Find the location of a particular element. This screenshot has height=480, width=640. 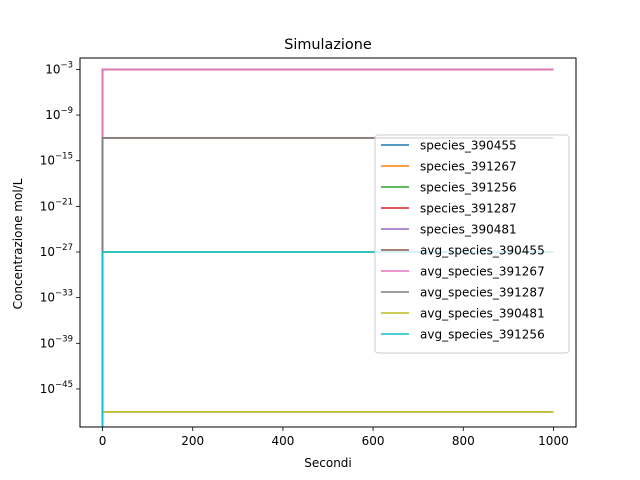

legend-label: species_391256 is located at coordinates (468, 188).